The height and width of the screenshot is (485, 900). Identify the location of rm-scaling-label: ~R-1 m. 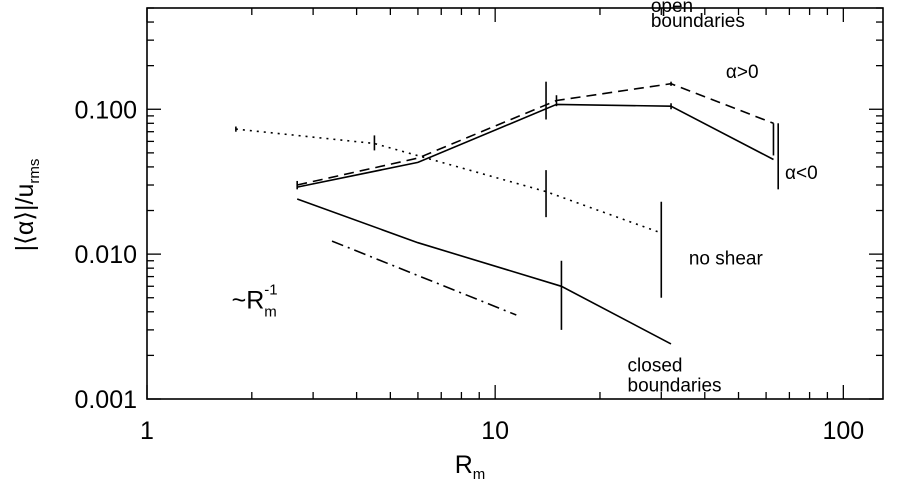
(255, 301).